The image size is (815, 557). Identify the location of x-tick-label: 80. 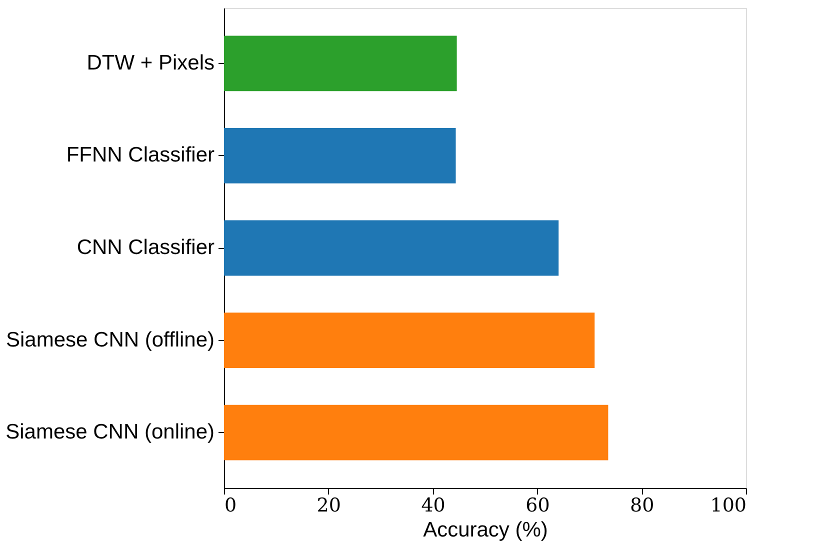
(642, 505).